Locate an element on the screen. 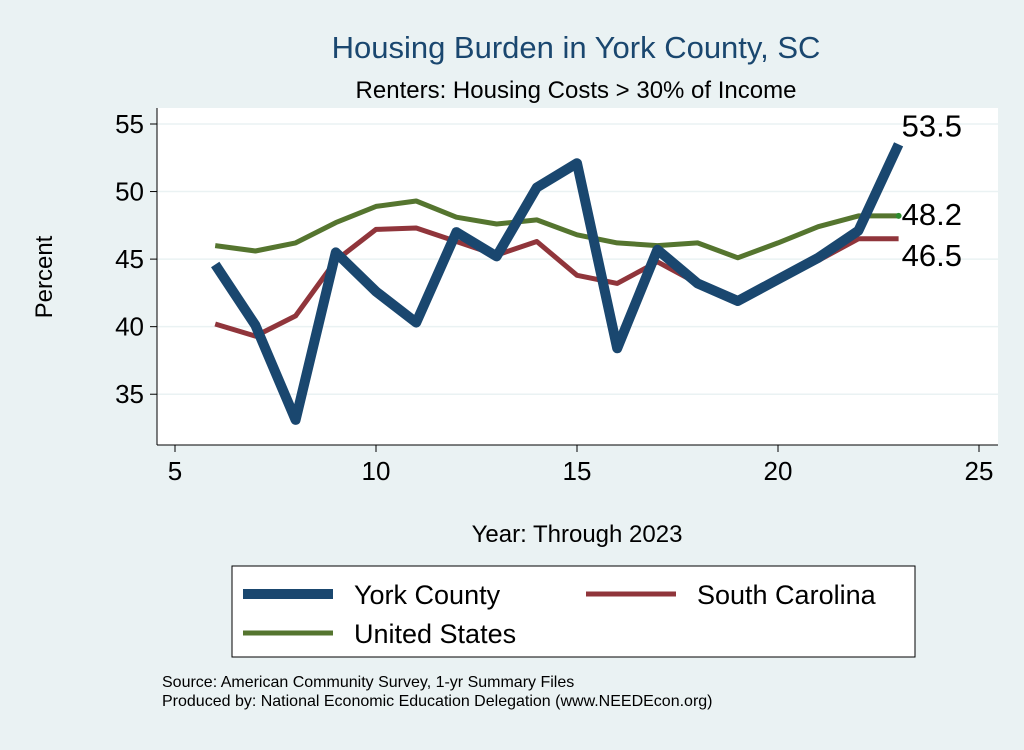 The height and width of the screenshot is (750, 1024). legend-label-york-county: York County is located at coordinates (427, 595).